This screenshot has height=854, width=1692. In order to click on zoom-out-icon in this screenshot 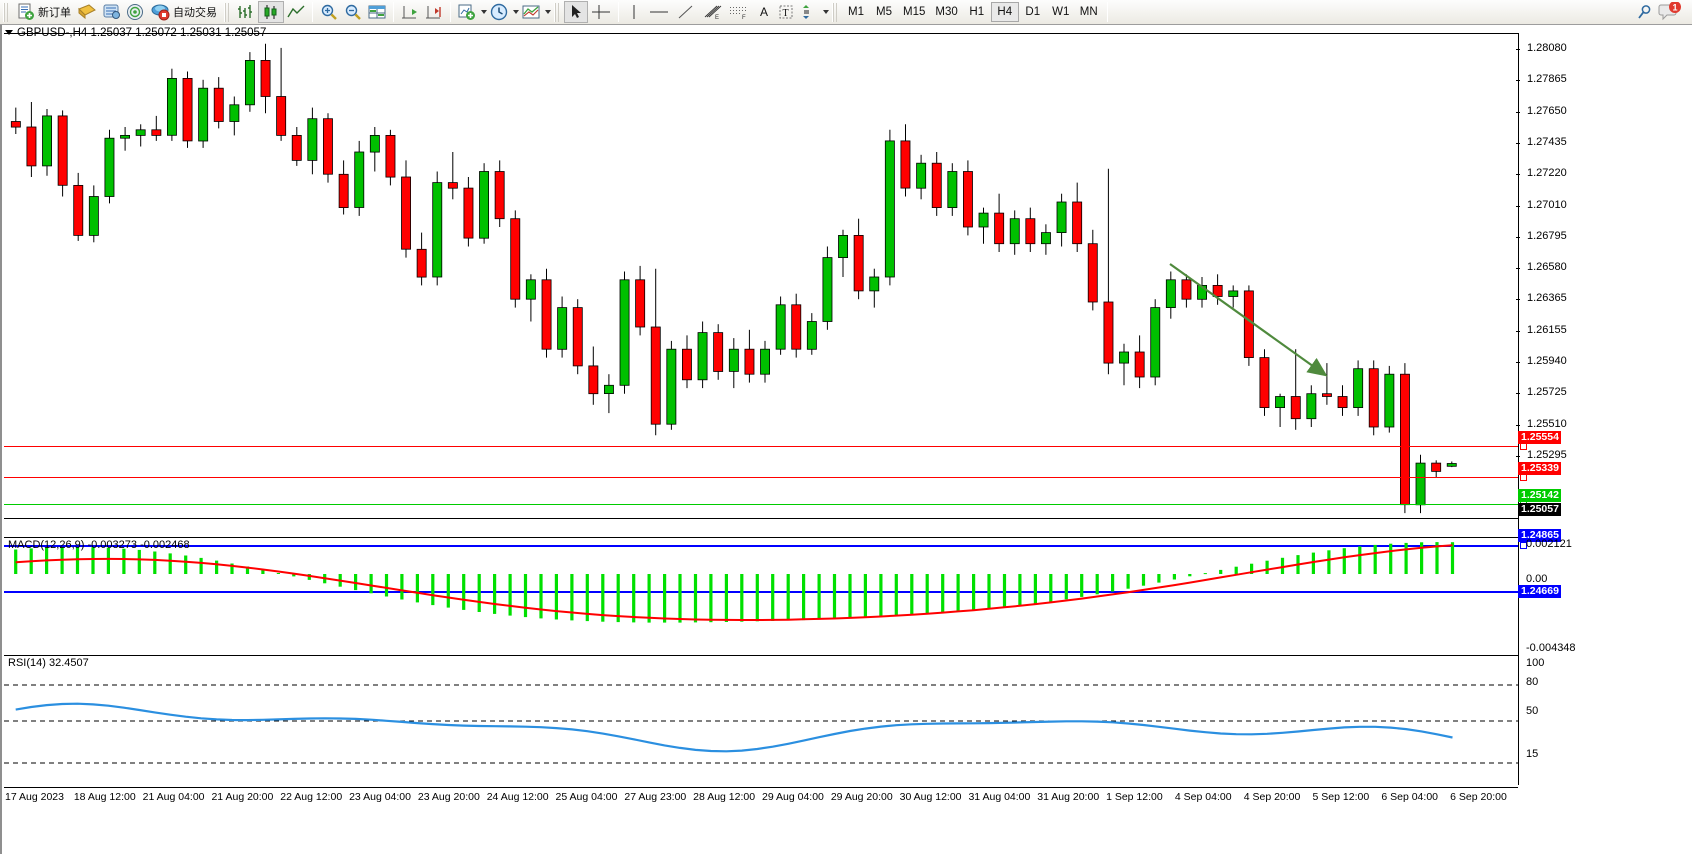, I will do `click(353, 12)`.